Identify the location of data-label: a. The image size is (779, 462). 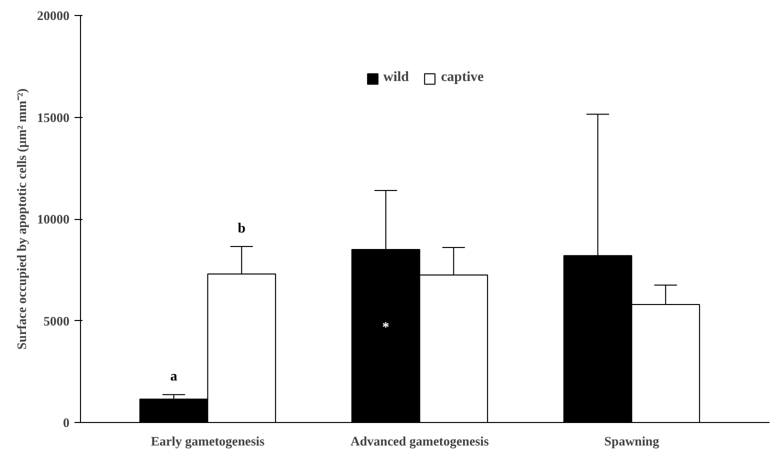
(174, 377).